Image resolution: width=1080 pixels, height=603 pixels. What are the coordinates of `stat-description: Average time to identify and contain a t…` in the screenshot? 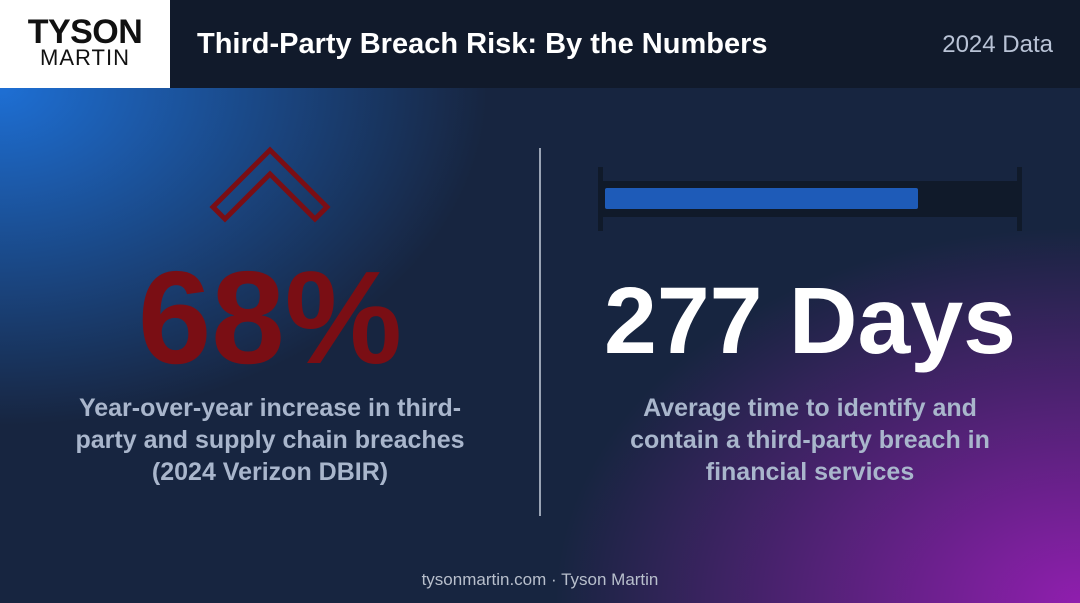 It's located at (810, 440).